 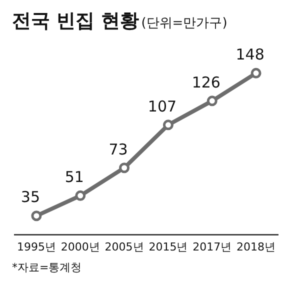 What do you see at coordinates (206, 82) in the screenshot?
I see `data-label: 126` at bounding box center [206, 82].